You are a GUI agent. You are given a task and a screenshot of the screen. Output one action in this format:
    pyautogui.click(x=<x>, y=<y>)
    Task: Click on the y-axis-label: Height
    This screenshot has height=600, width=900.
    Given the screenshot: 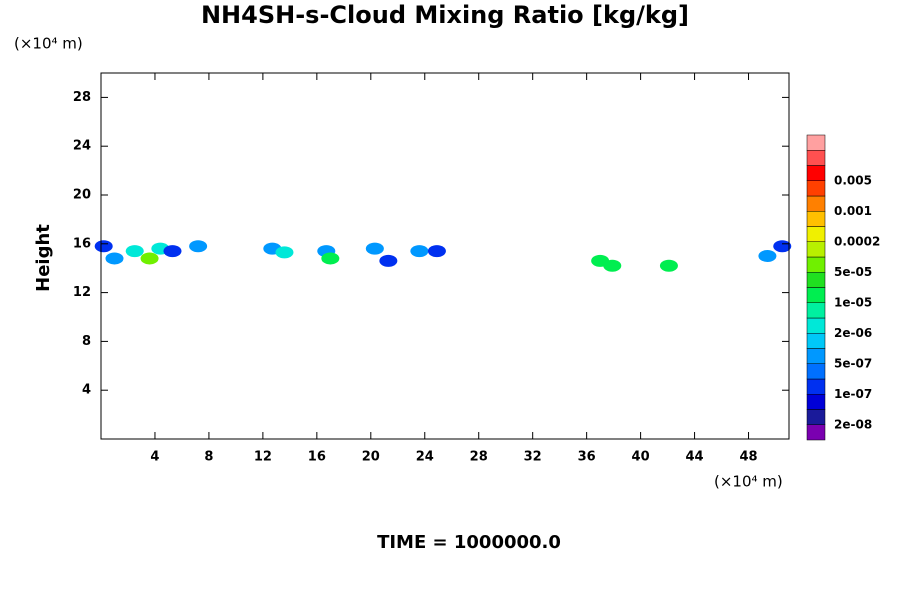 What is the action you would take?
    pyautogui.click(x=43, y=258)
    